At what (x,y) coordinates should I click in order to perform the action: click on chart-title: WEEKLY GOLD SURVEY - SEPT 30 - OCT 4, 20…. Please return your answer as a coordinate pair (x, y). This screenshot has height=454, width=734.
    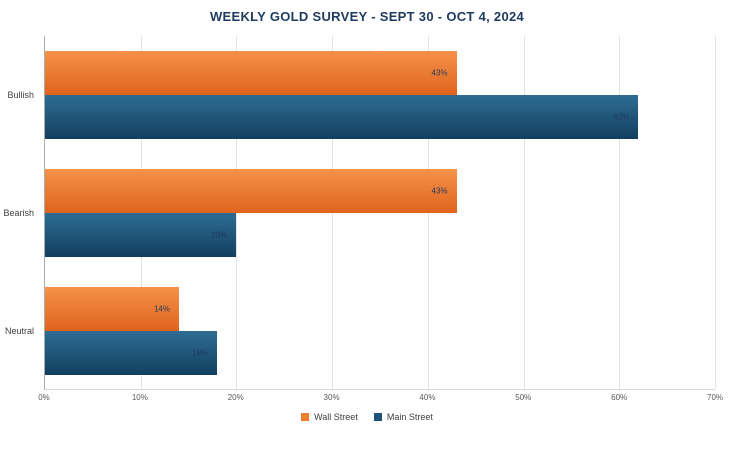
    Looking at the image, I should click on (367, 16).